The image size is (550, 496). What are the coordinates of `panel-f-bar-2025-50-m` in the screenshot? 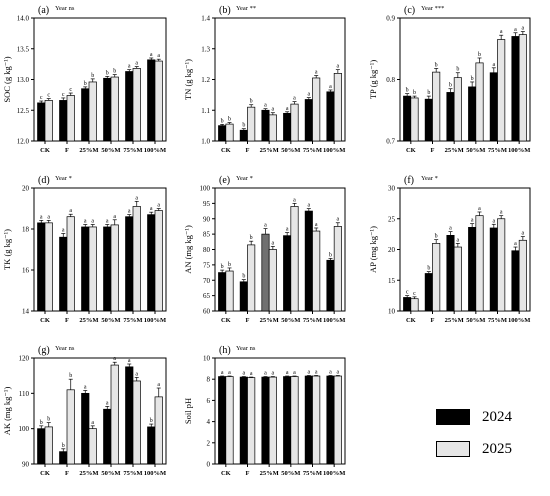 It's located at (479, 263).